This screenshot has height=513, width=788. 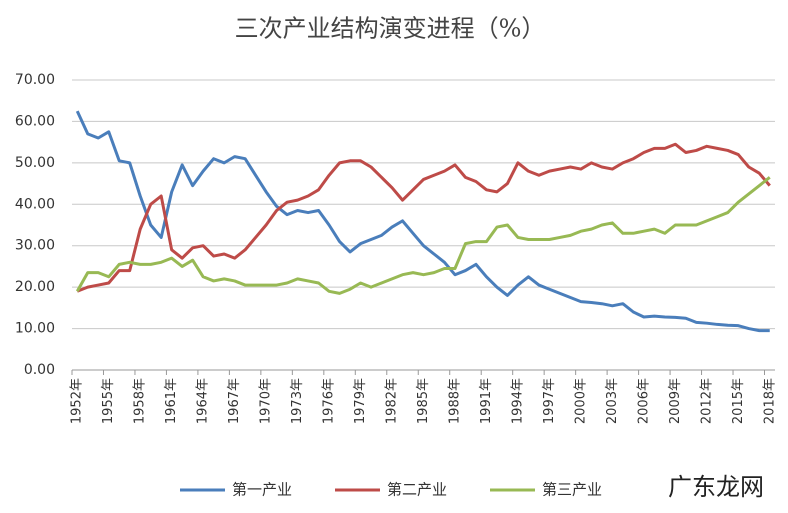 What do you see at coordinates (423, 401) in the screenshot?
I see `x-tick-label: 1985年` at bounding box center [423, 401].